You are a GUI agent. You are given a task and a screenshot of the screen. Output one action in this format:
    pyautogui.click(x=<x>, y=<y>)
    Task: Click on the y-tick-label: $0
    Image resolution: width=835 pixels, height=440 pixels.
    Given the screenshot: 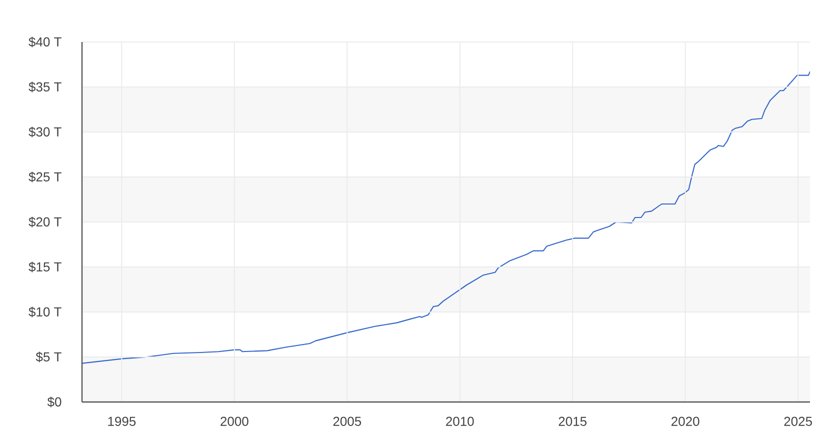 What is the action you would take?
    pyautogui.click(x=54, y=402)
    